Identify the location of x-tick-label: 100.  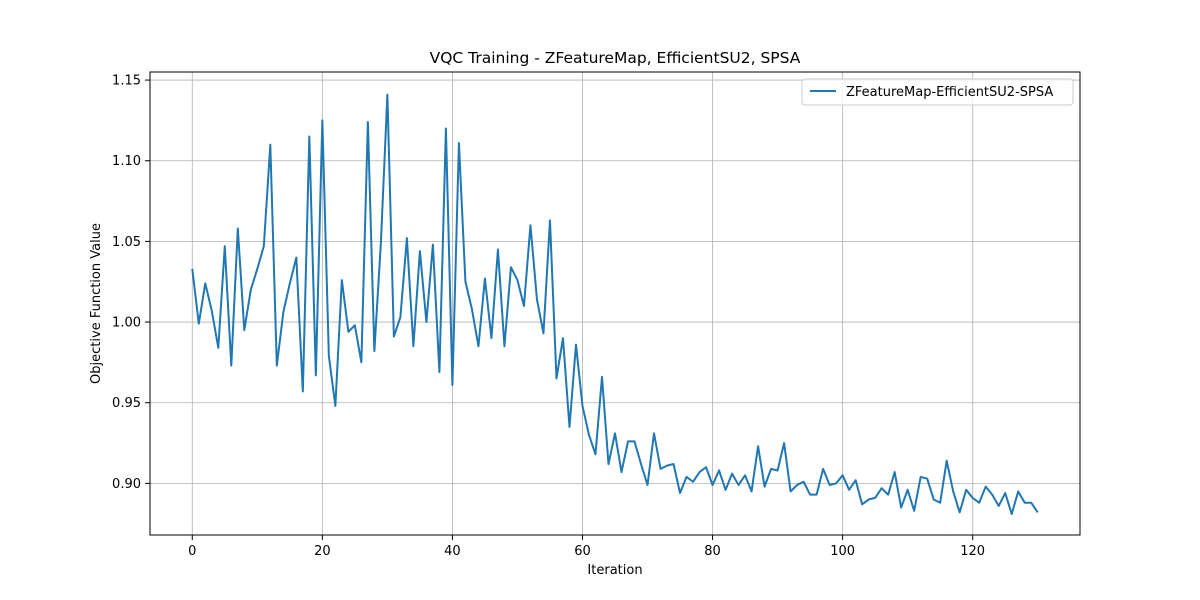
(842, 551).